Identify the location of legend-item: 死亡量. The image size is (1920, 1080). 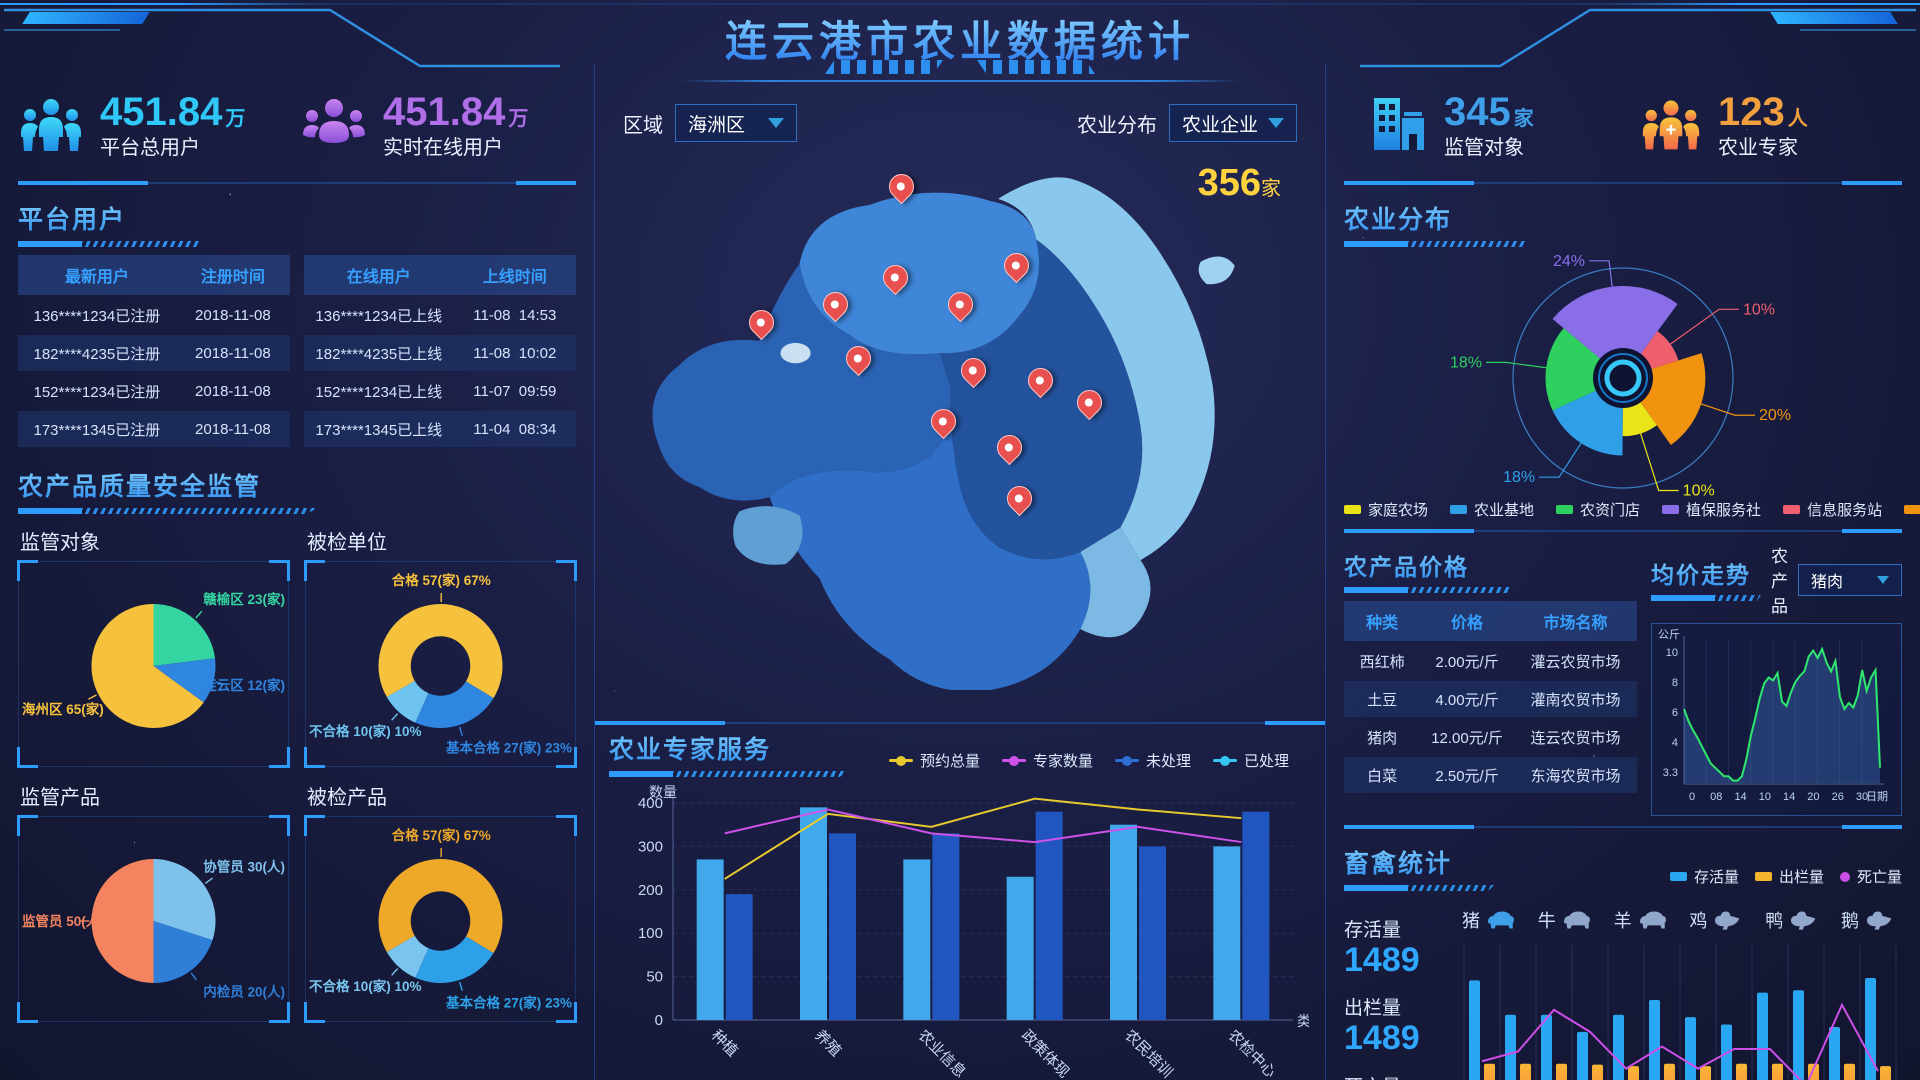
(1870, 876).